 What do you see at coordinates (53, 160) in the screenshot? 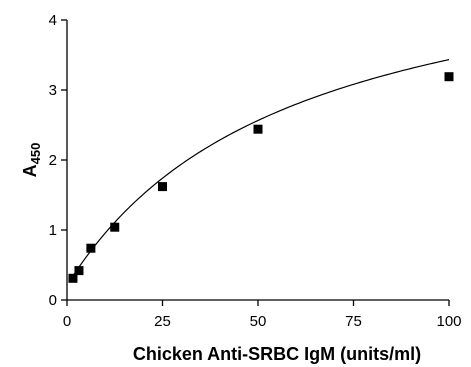
I see `y-tick-label: 2` at bounding box center [53, 160].